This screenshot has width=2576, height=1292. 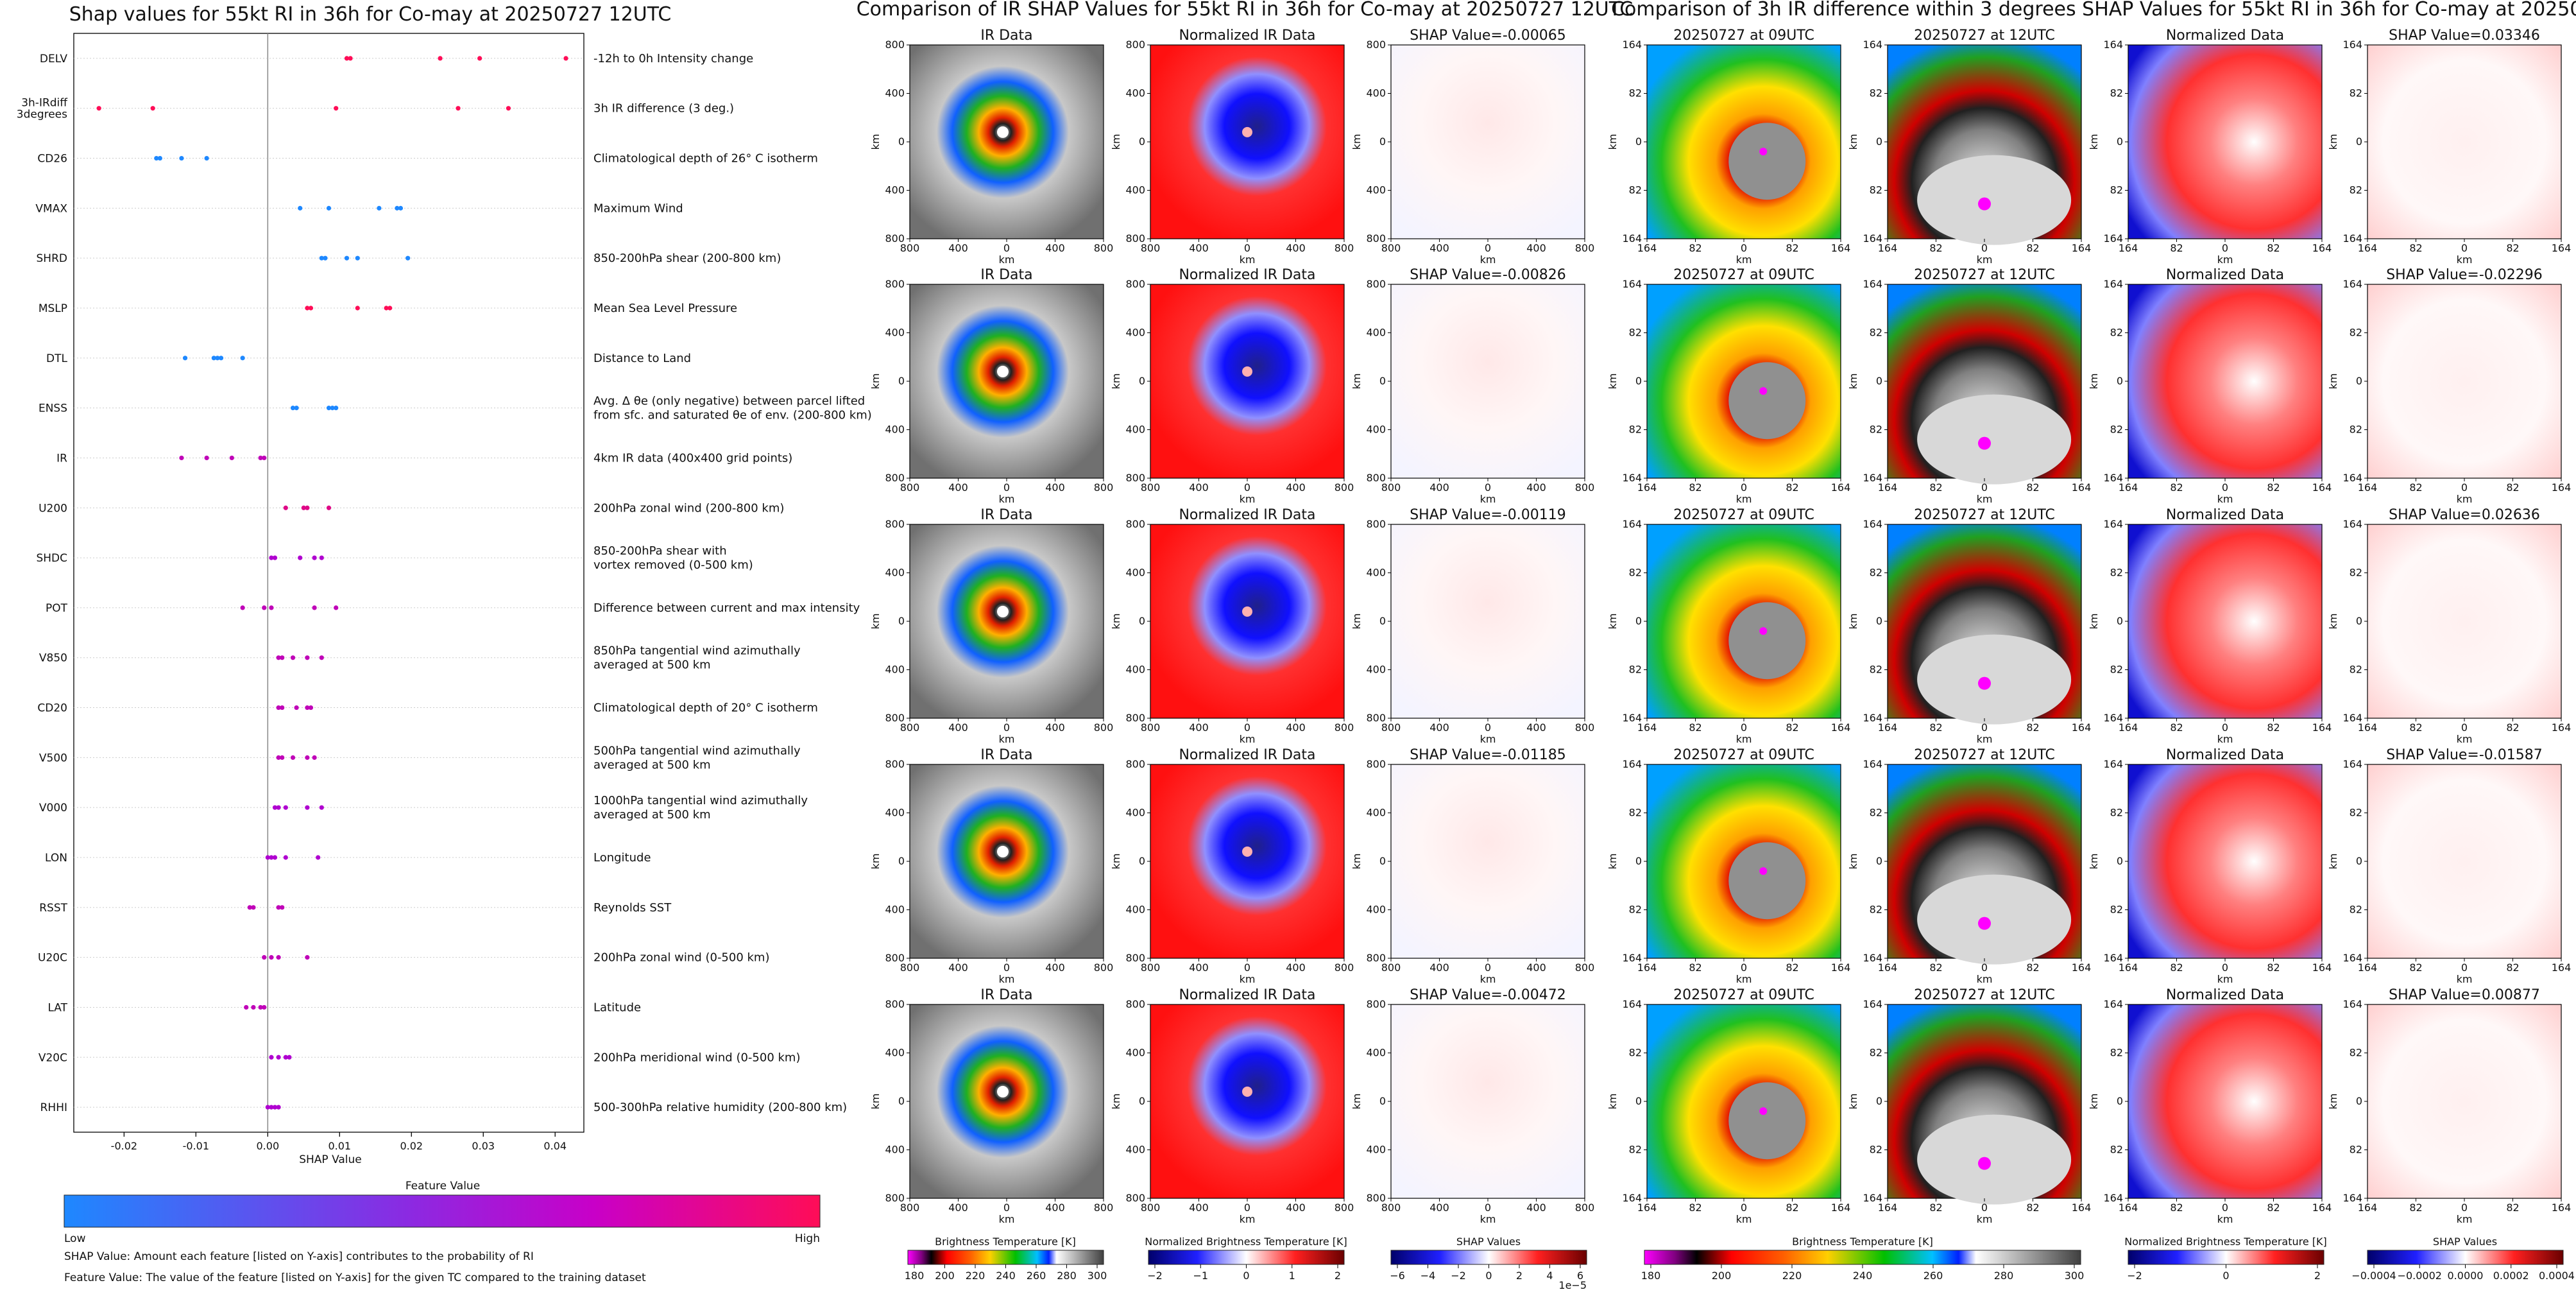 What do you see at coordinates (483, 1146) in the screenshot?
I see `x-tick-label: 0.03` at bounding box center [483, 1146].